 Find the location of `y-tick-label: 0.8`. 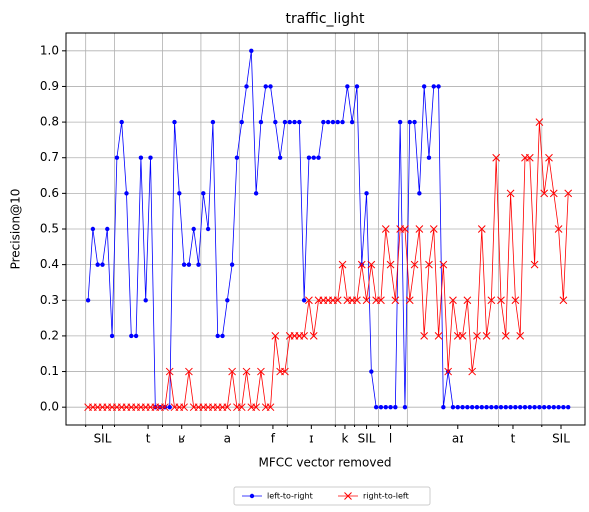

y-tick-label: 0.8 is located at coordinates (49, 122).